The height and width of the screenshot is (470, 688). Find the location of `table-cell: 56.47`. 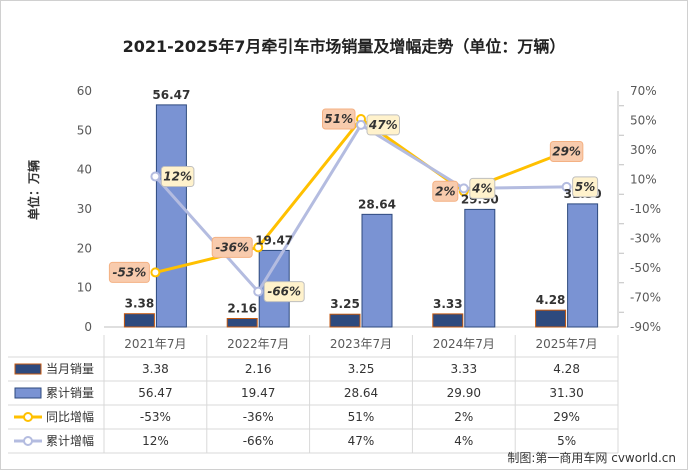

table-cell: 56.47 is located at coordinates (155, 393).